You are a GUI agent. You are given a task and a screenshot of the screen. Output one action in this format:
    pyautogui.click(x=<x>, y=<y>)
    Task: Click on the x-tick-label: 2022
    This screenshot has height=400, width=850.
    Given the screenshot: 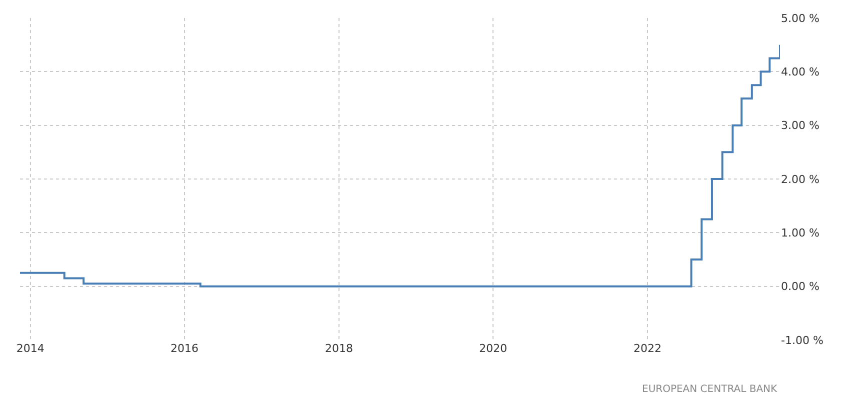 What is the action you would take?
    pyautogui.click(x=648, y=348)
    